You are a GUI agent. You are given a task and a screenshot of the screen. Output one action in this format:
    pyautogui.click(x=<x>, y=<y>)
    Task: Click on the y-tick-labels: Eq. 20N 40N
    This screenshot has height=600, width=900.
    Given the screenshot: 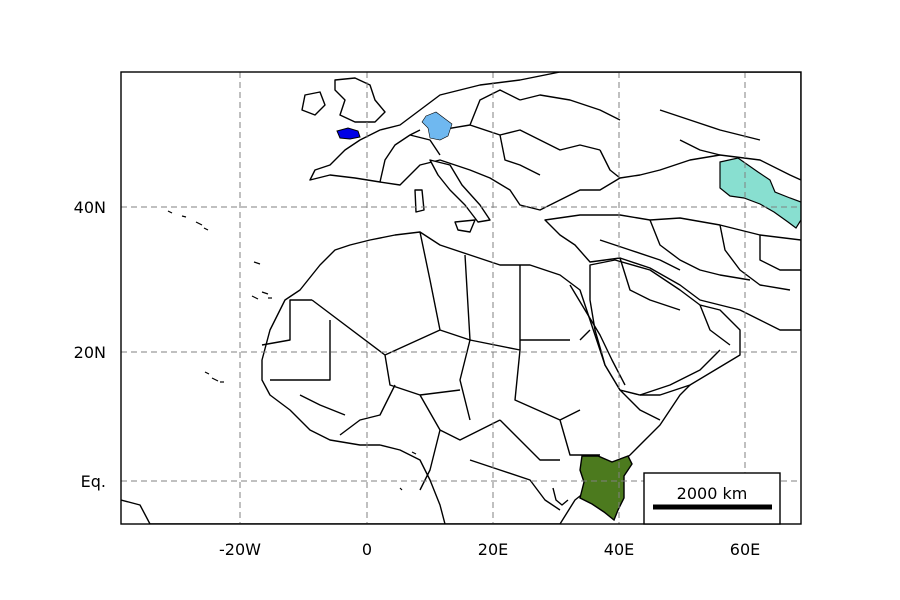 What is the action you would take?
    pyautogui.click(x=90, y=344)
    